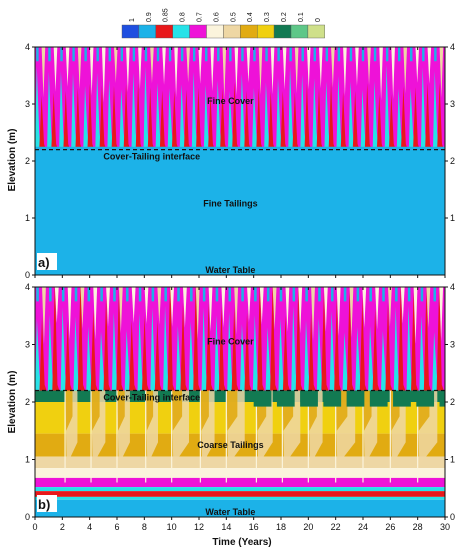 The image size is (463, 550). I want to click on annotation-tailings: Fine Tailings, so click(230, 204).